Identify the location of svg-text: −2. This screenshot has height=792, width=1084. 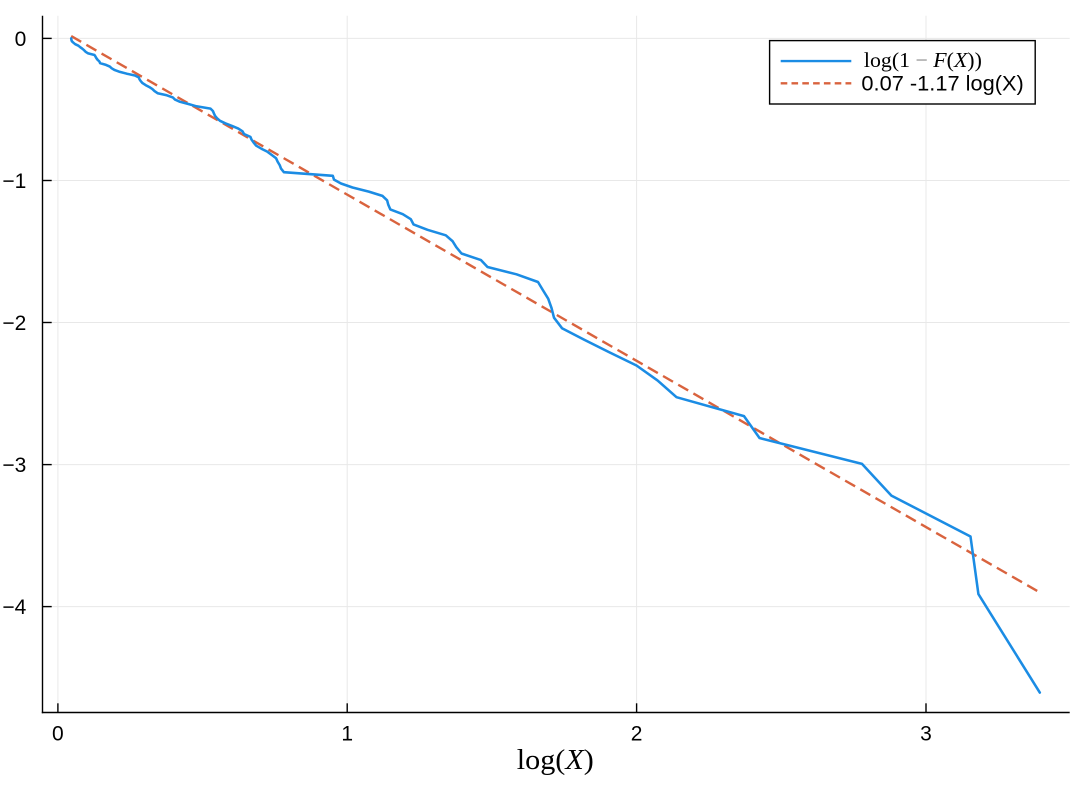
(14, 323).